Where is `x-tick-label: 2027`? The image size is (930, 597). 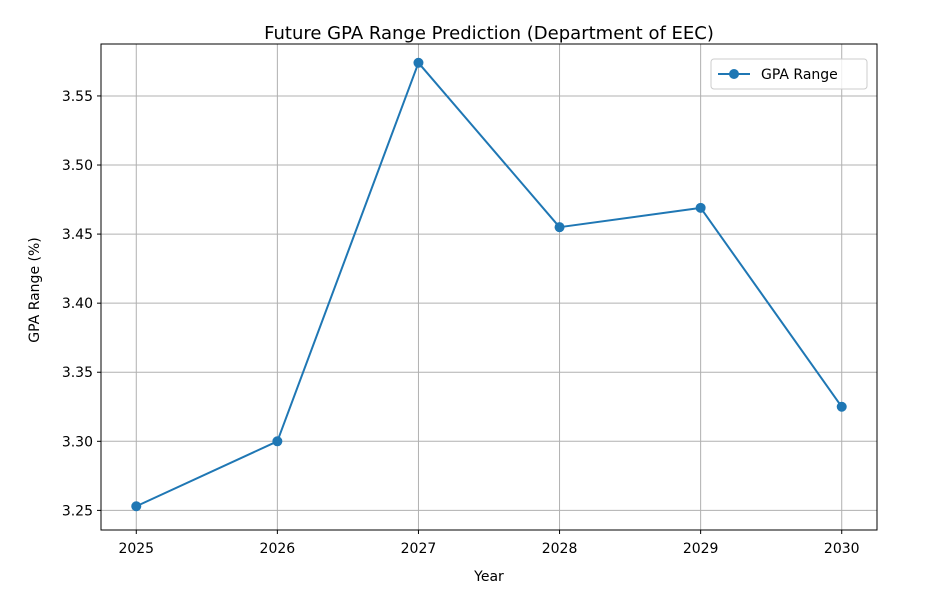
x-tick-label: 2027 is located at coordinates (419, 549).